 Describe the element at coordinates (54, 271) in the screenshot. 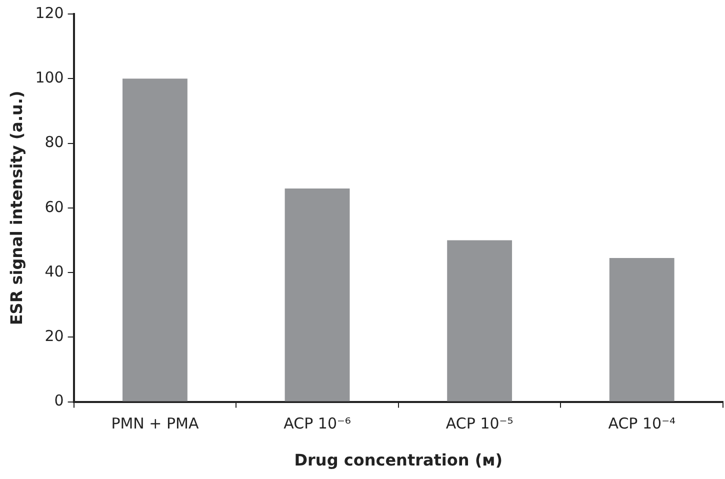

I see `y-tick-label: 40` at that location.